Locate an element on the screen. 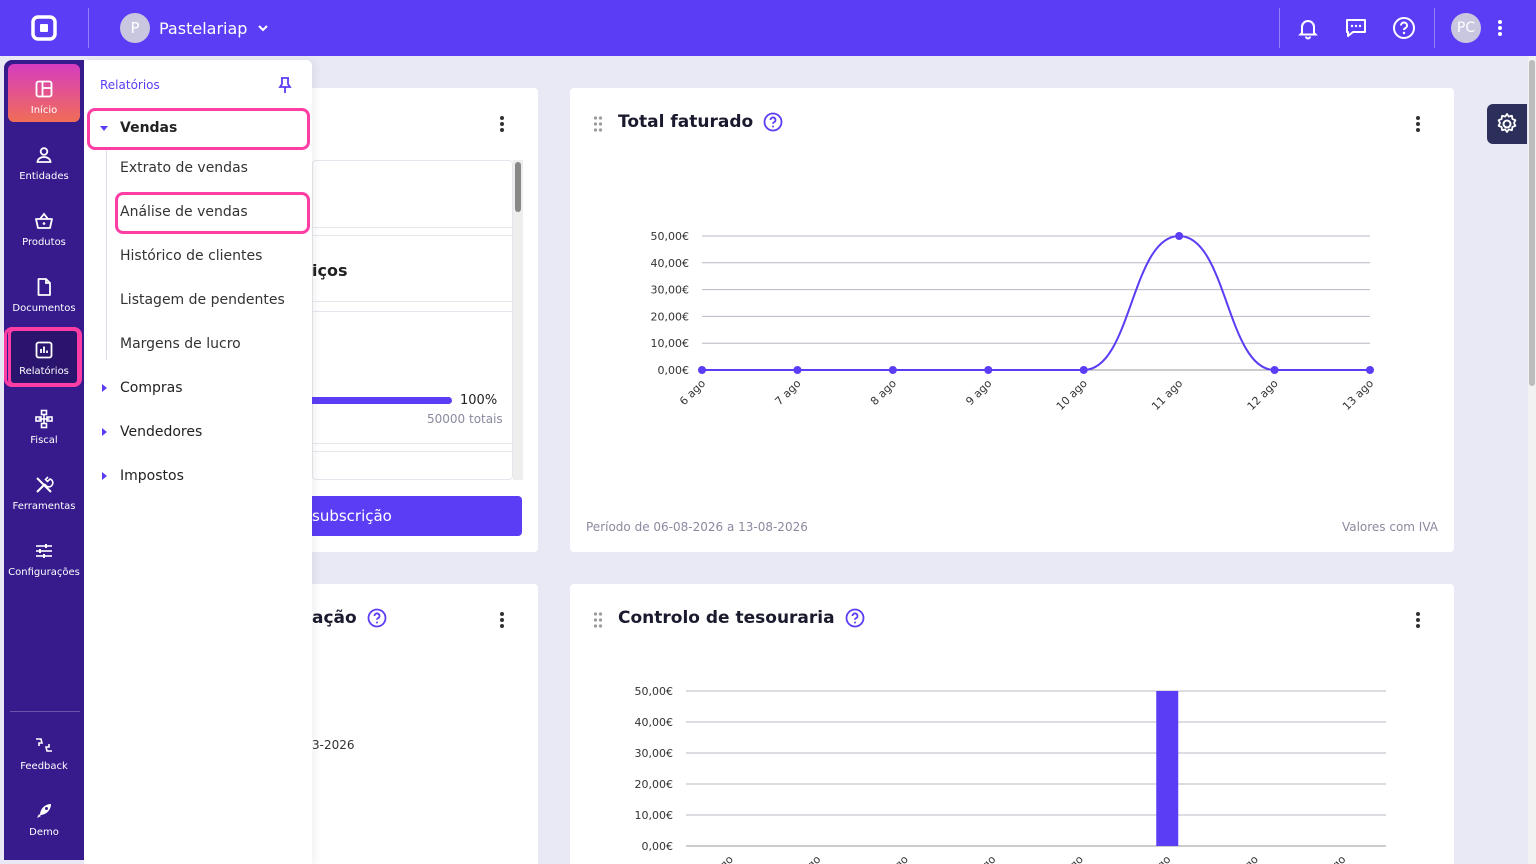 Image resolution: width=1536 pixels, height=864 pixels. company-name: Pastelariap is located at coordinates (203, 28).